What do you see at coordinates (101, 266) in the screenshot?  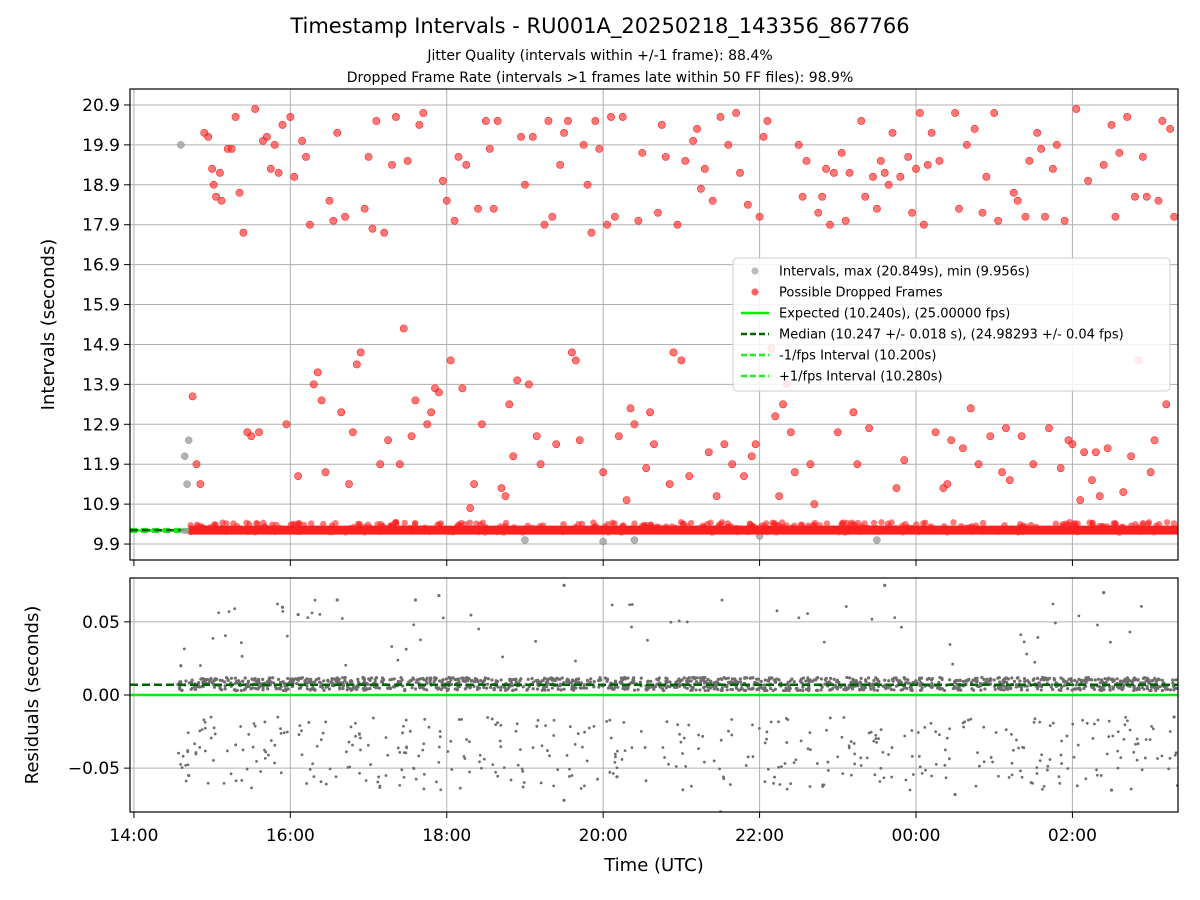 I see `top-ytick-label: 16.9` at bounding box center [101, 266].